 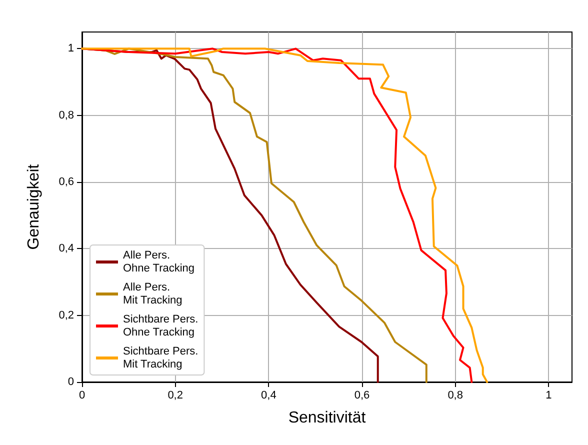 What do you see at coordinates (362, 396) in the screenshot?
I see `x-tick-label: 0,6` at bounding box center [362, 396].